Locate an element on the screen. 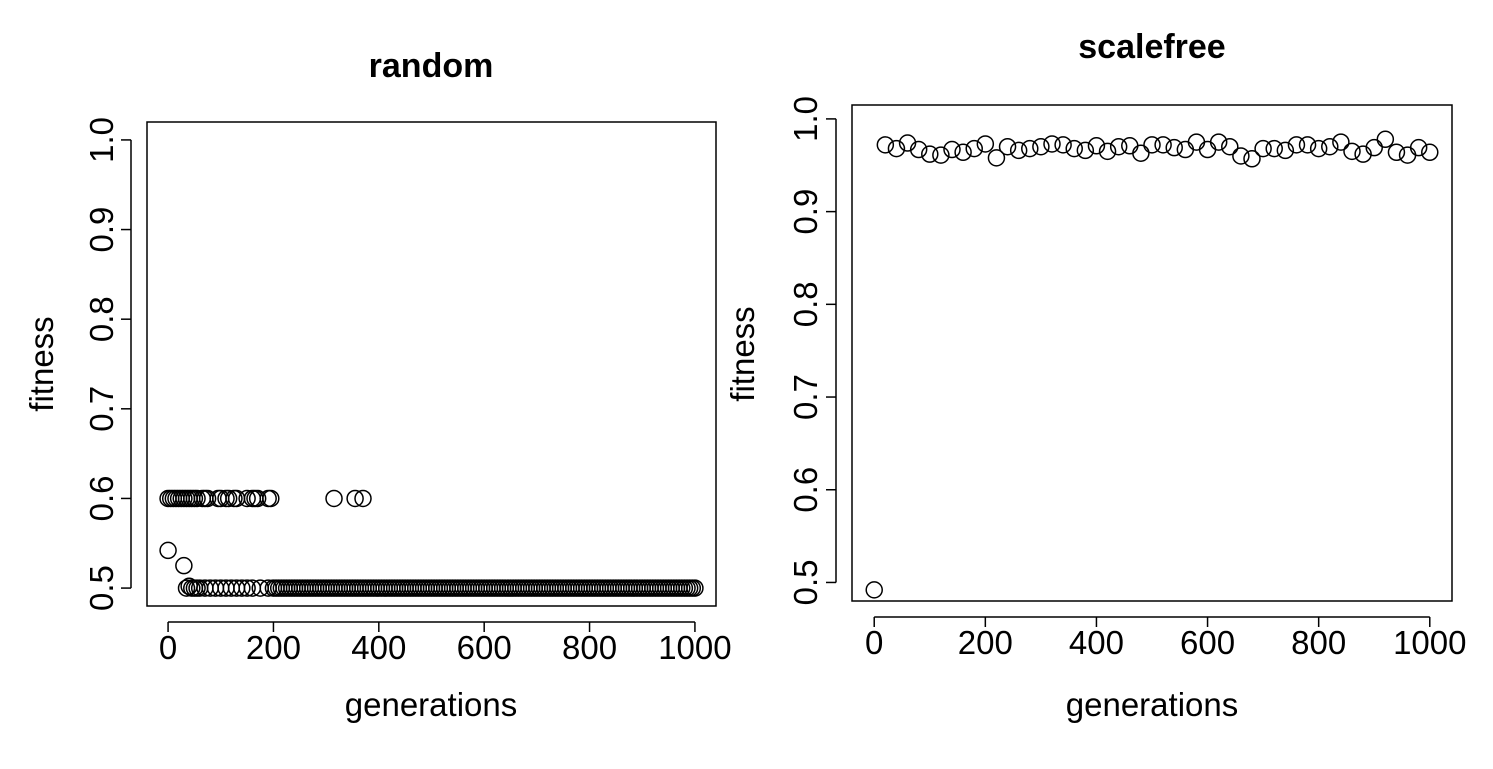 The width and height of the screenshot is (1493, 769). x-tick-label: 800 is located at coordinates (1318, 642).